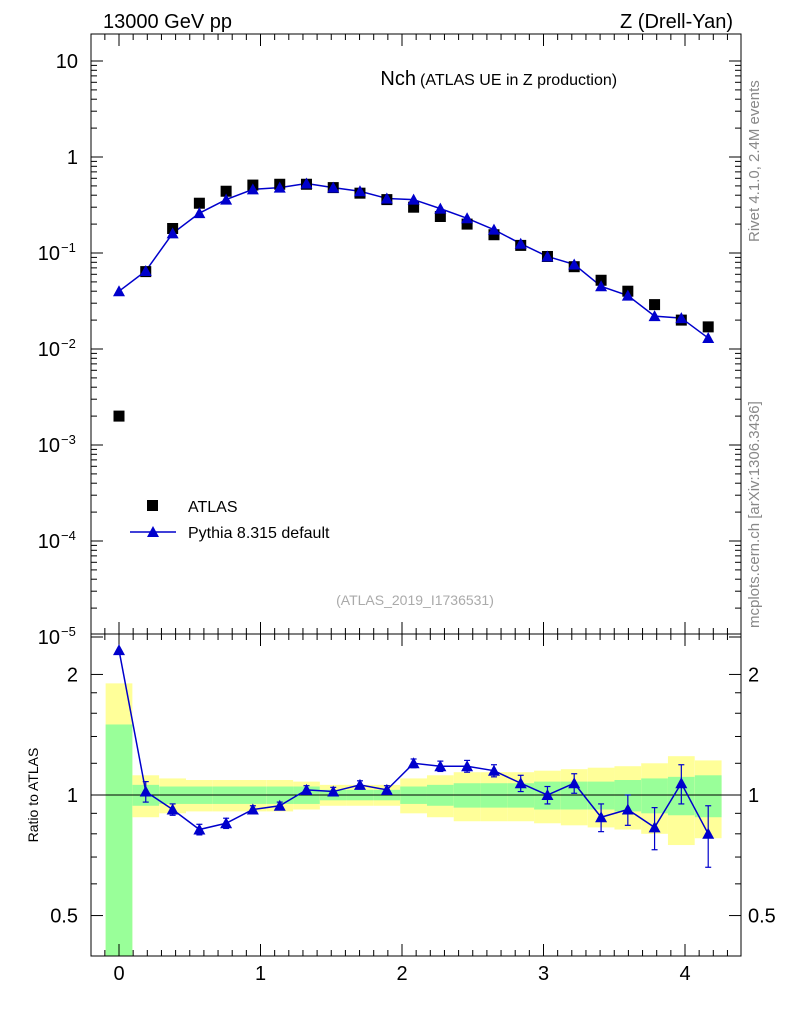 The height and width of the screenshot is (1024, 786). I want to click on plot-subtitle: (ATLAS UE in Z production), so click(518, 80).